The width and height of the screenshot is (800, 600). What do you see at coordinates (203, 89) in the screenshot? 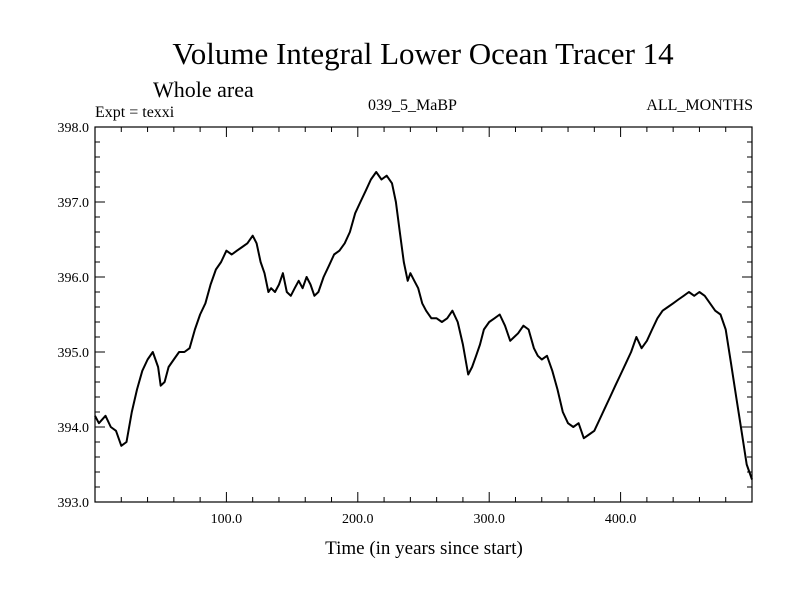
I see `chart-subtitle: Whole area` at bounding box center [203, 89].